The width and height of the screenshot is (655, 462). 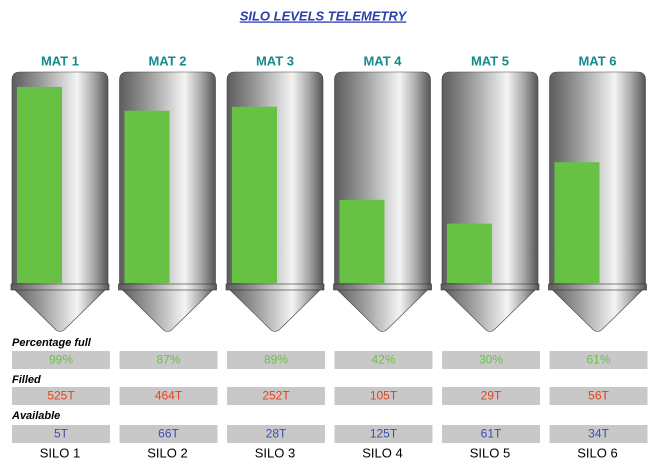 I want to click on material-label: MAT 5, so click(x=490, y=60).